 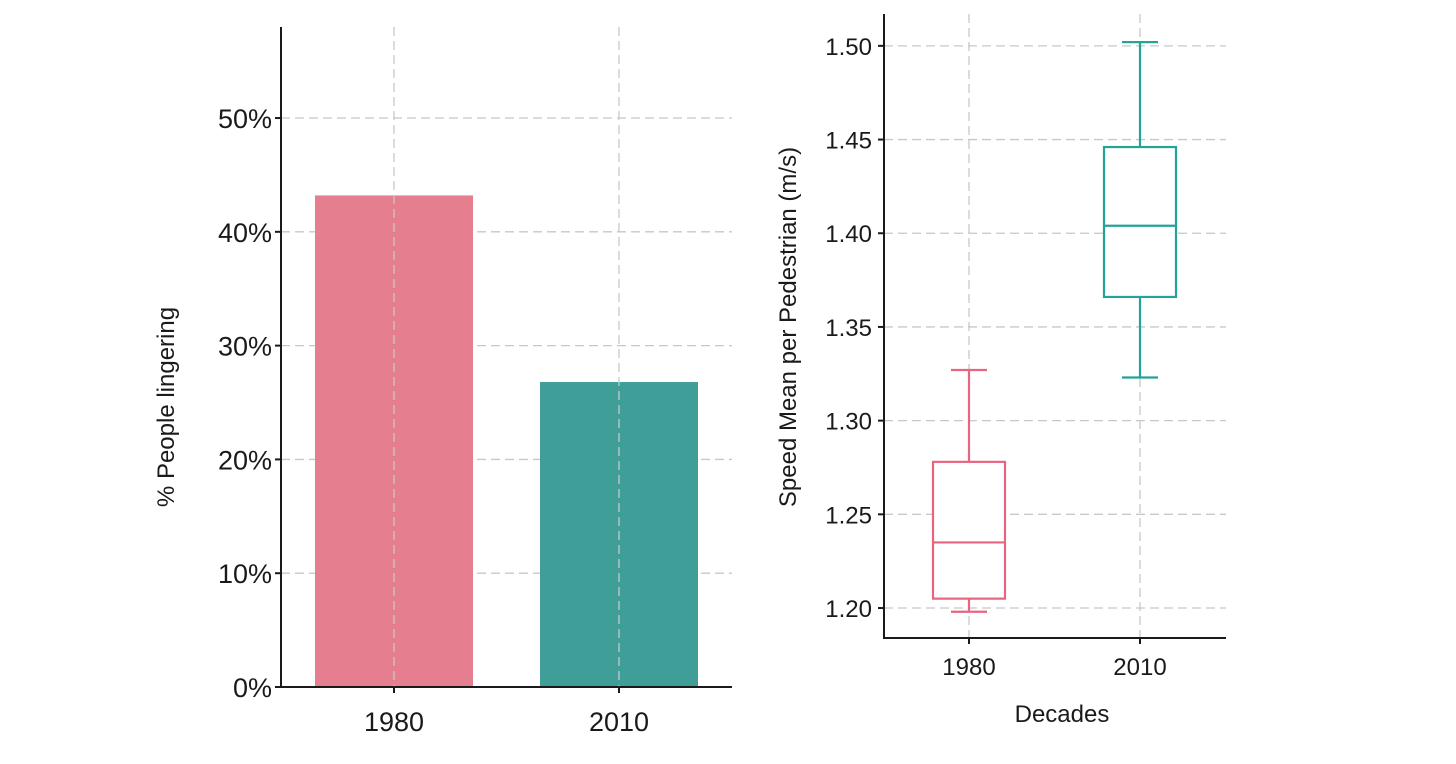 What do you see at coordinates (506, 712) in the screenshot?
I see `bar-chart-x-ticks: 1980 2010` at bounding box center [506, 712].